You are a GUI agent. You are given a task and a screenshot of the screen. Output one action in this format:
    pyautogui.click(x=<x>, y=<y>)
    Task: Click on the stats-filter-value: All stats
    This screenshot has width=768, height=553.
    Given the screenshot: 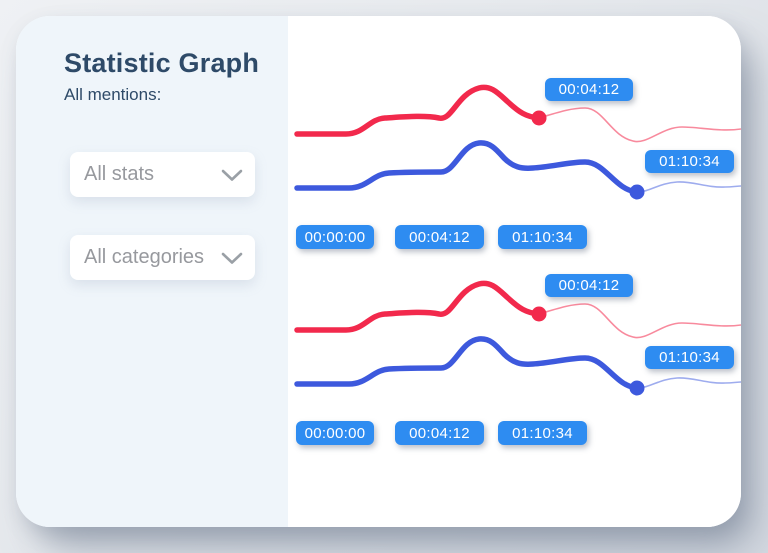 What is the action you would take?
    pyautogui.click(x=119, y=174)
    